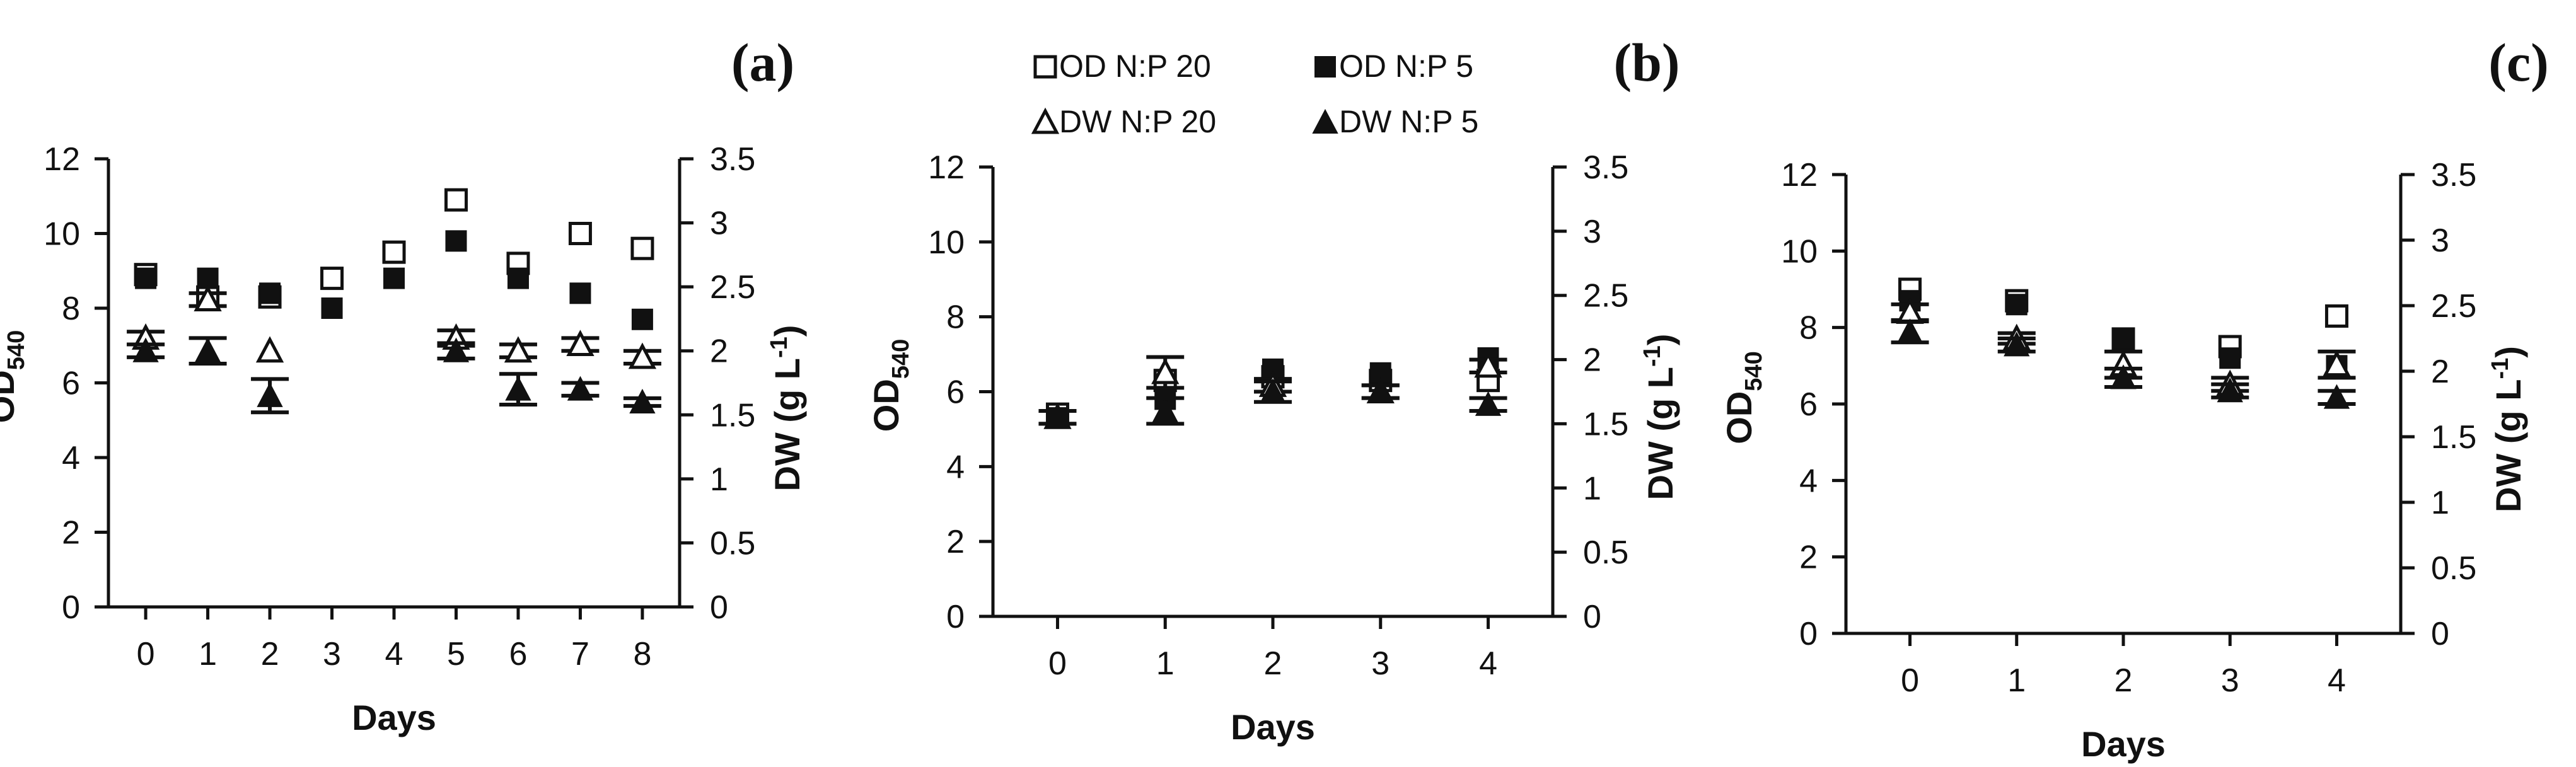 The width and height of the screenshot is (2576, 767). Describe the element at coordinates (719, 351) in the screenshot. I see `y2-tick-label: 2` at that location.